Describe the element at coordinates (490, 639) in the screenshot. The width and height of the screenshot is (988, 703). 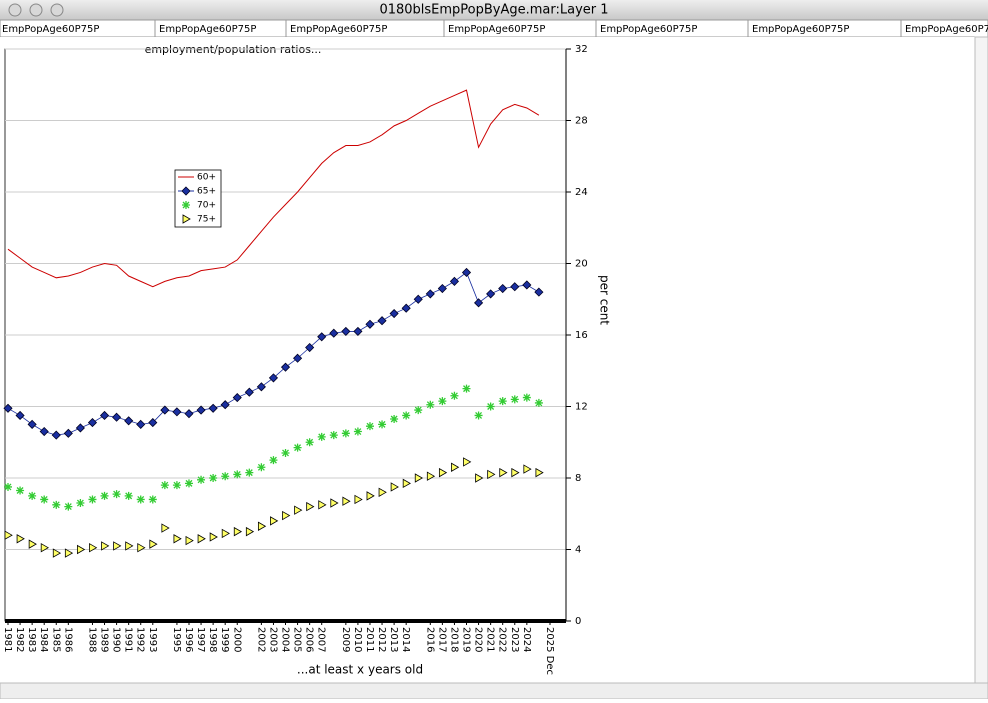
I see `x-tick-label: 2021` at that location.